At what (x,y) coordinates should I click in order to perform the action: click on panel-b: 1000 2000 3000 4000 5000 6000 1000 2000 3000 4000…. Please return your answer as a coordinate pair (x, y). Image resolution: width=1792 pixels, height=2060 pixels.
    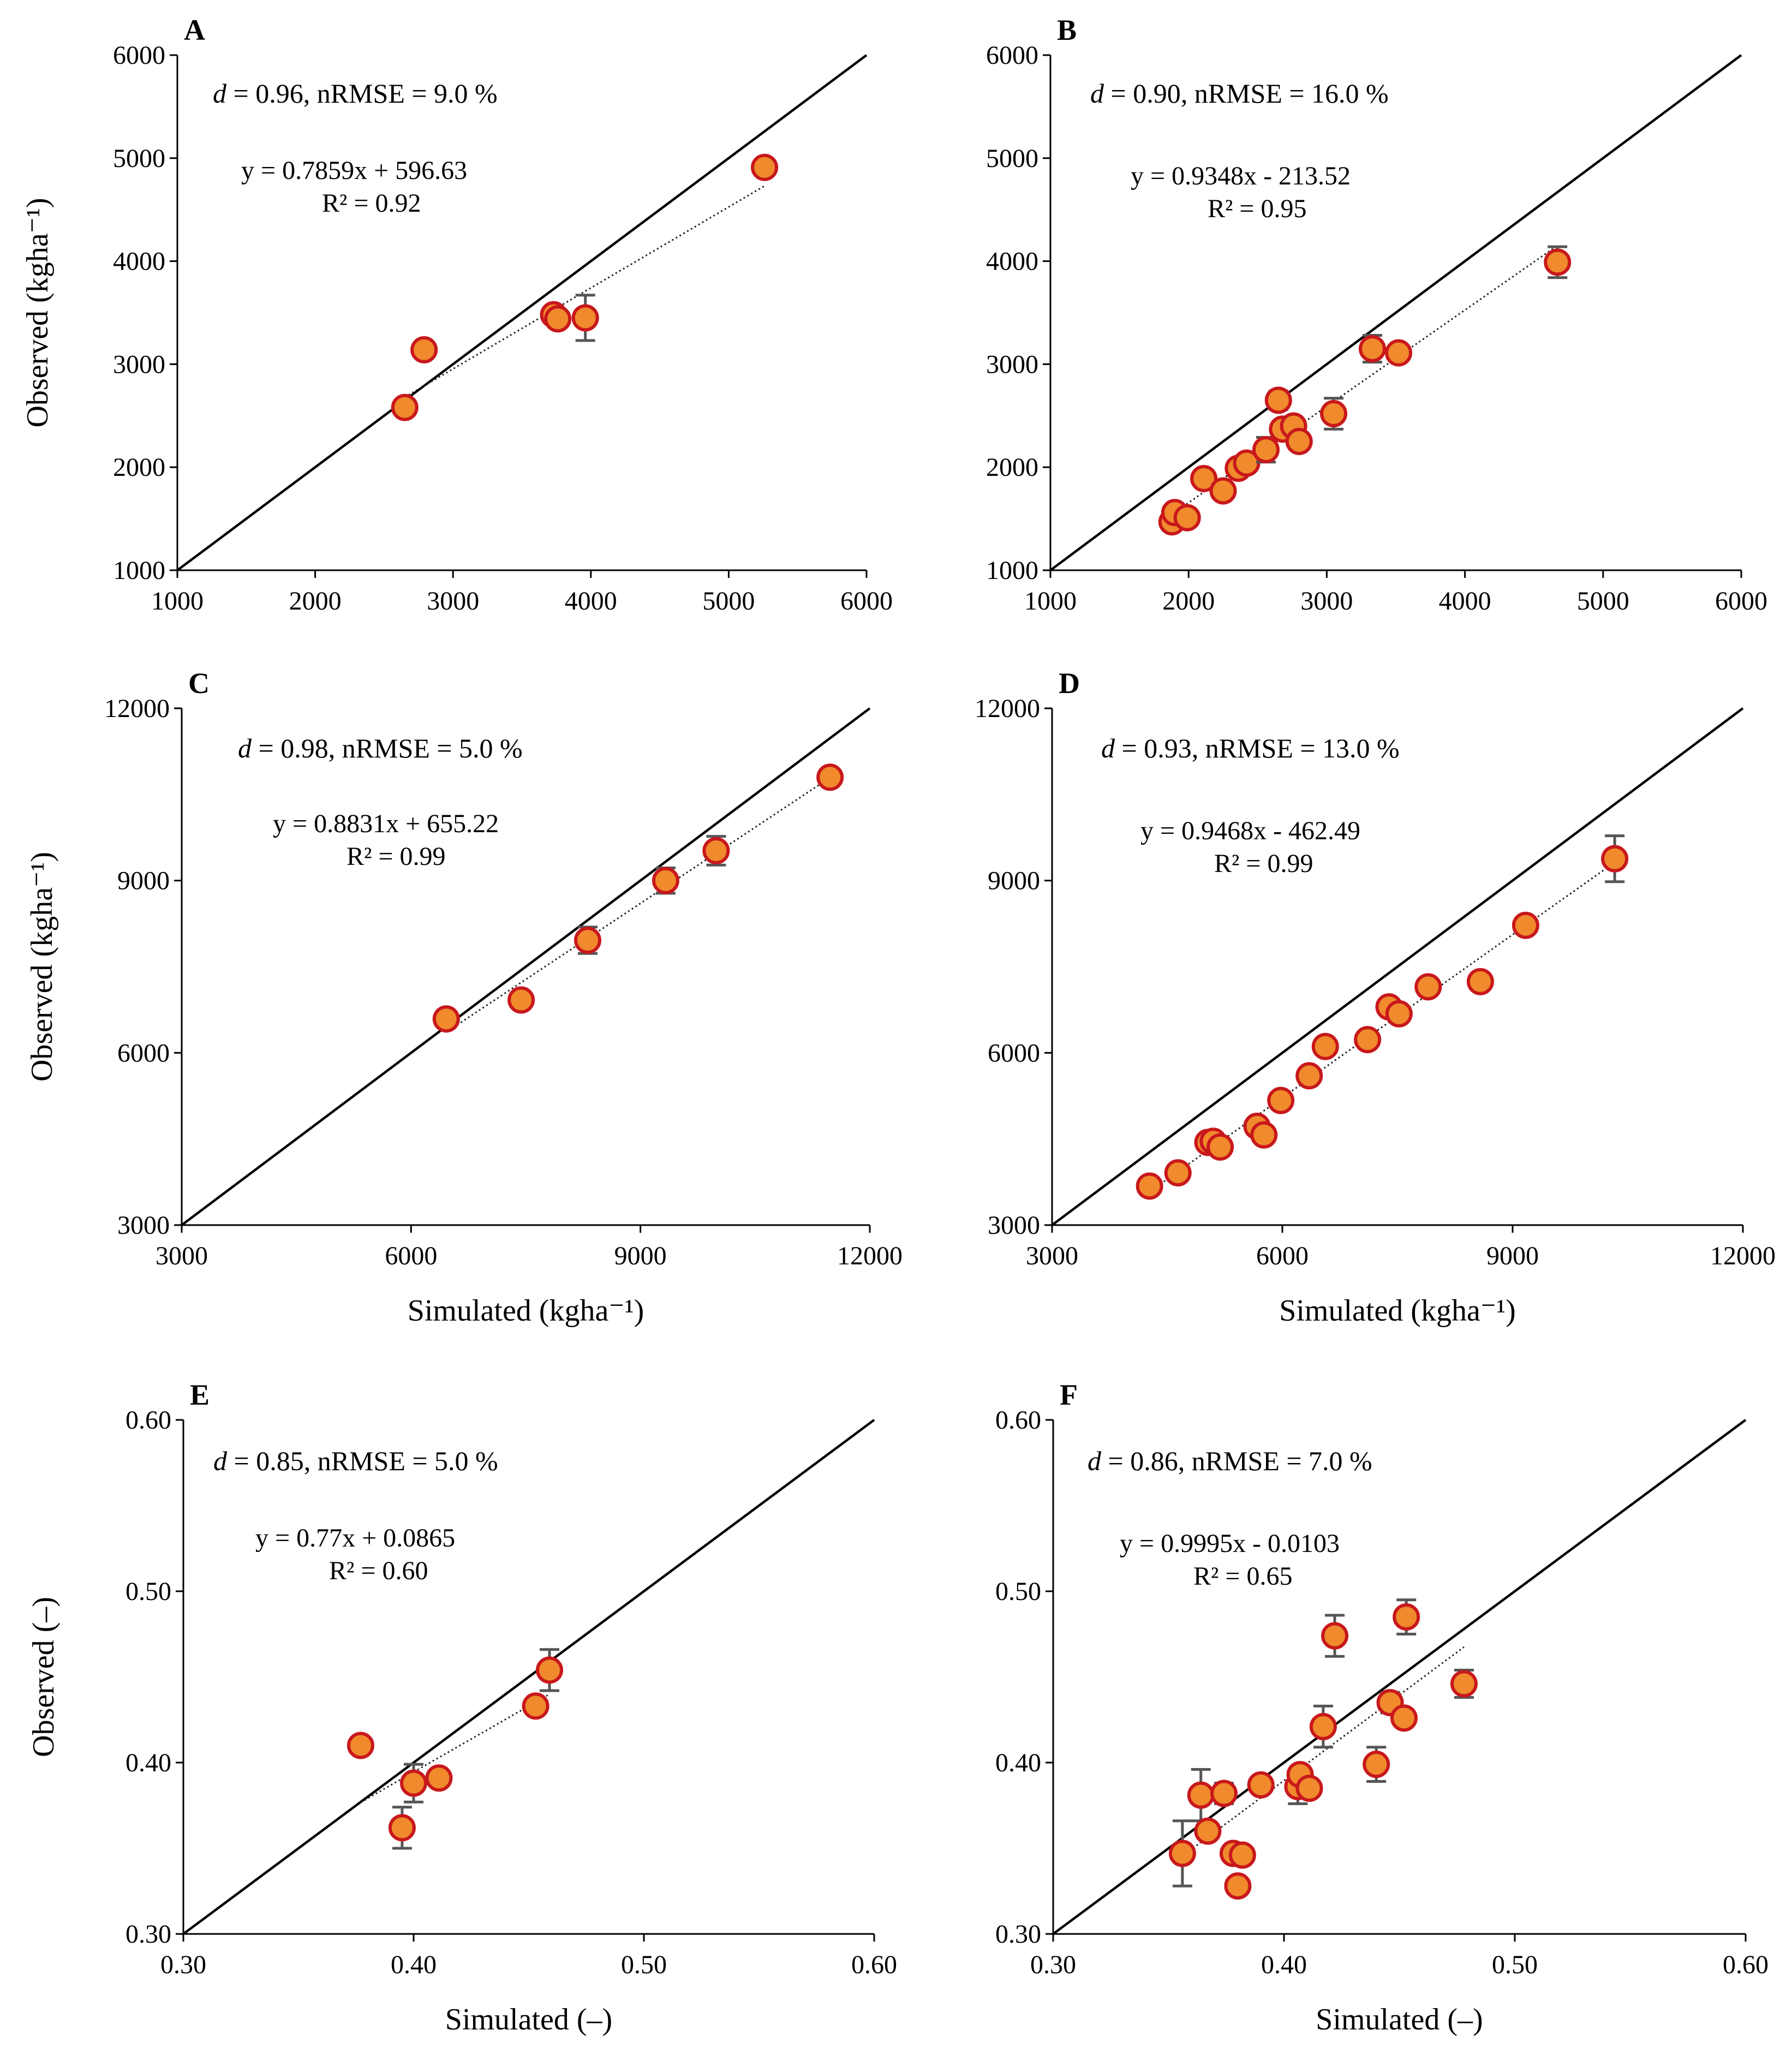
    Looking at the image, I should click on (1376, 315).